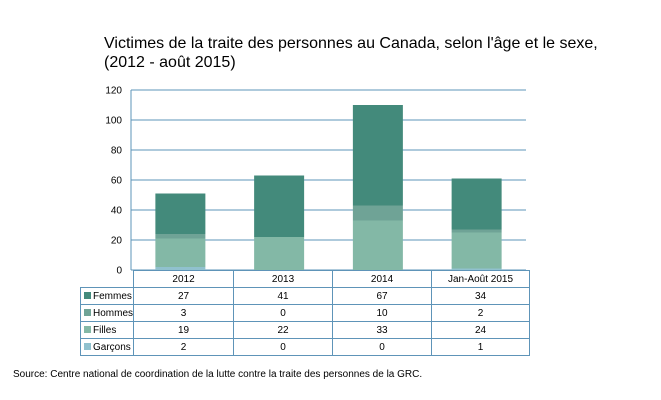  What do you see at coordinates (283, 330) in the screenshot?
I see `table-cell: 22` at bounding box center [283, 330].